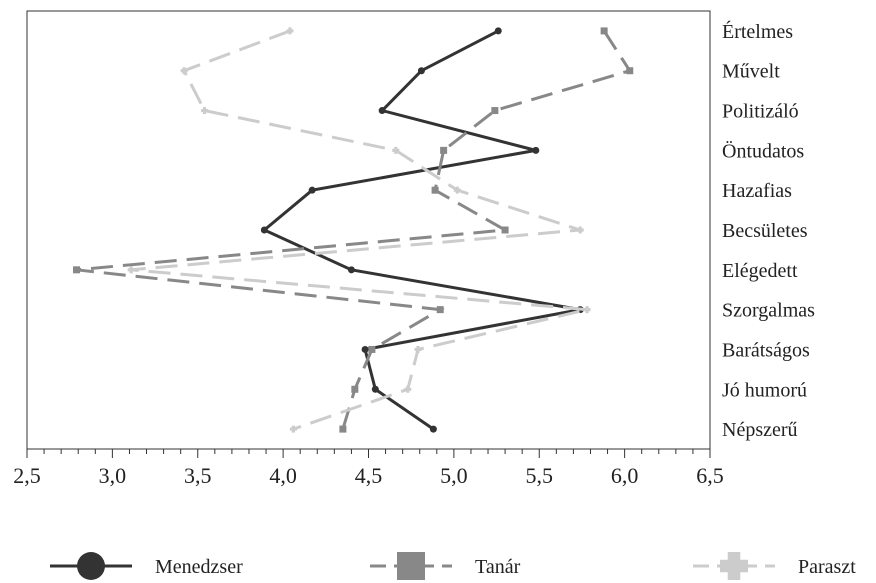  I want to click on category-label: Öntudatos, so click(763, 150).